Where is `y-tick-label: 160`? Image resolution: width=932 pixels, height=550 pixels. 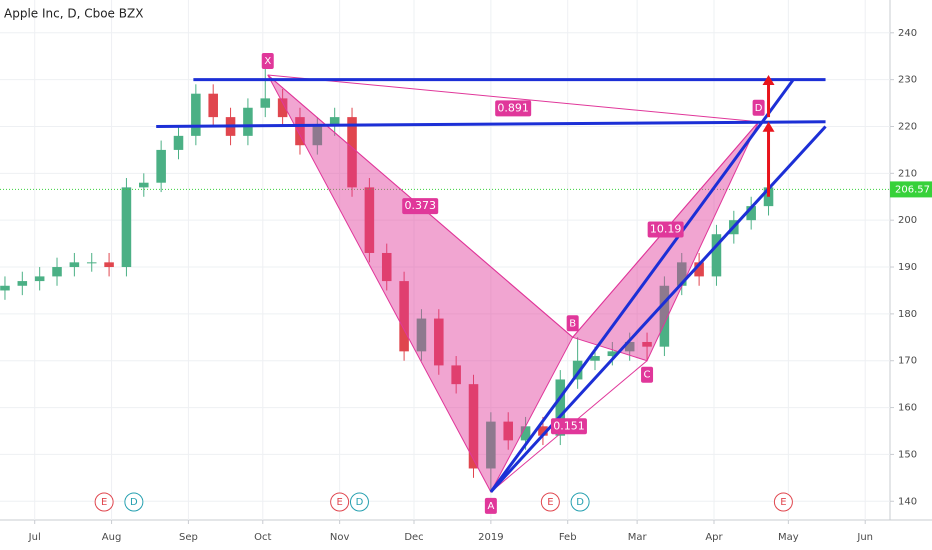 y-tick-label: 160 is located at coordinates (907, 408).